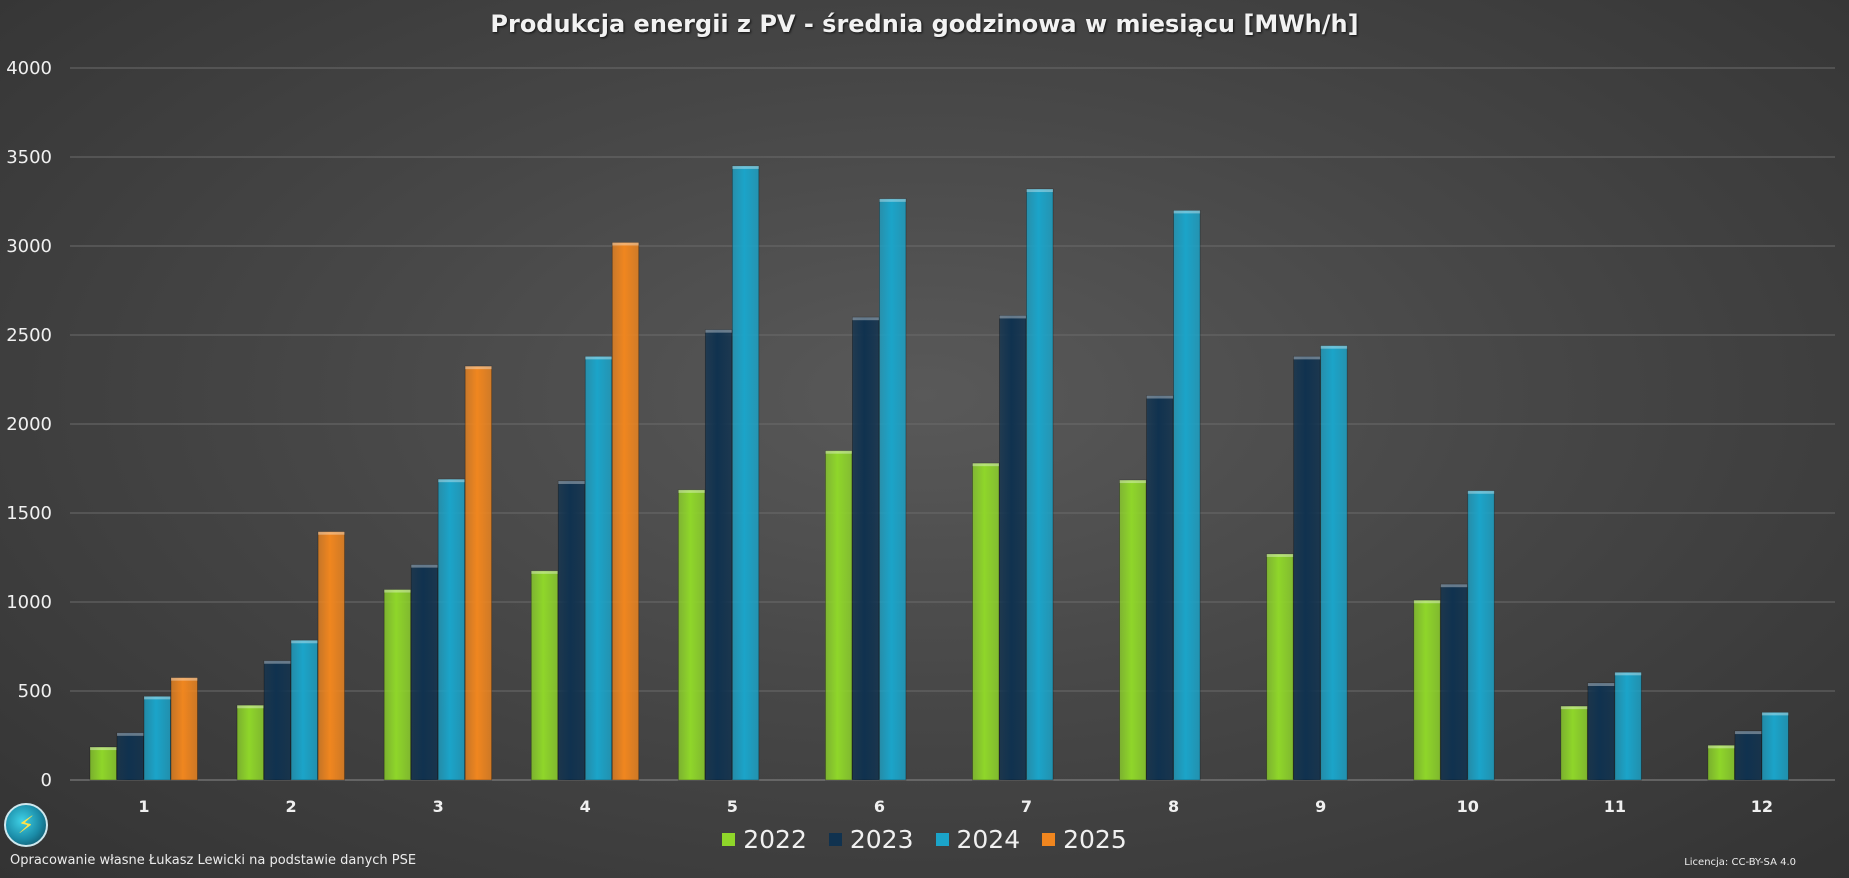  What do you see at coordinates (35, 691) in the screenshot?
I see `y-tick-label: 500` at bounding box center [35, 691].